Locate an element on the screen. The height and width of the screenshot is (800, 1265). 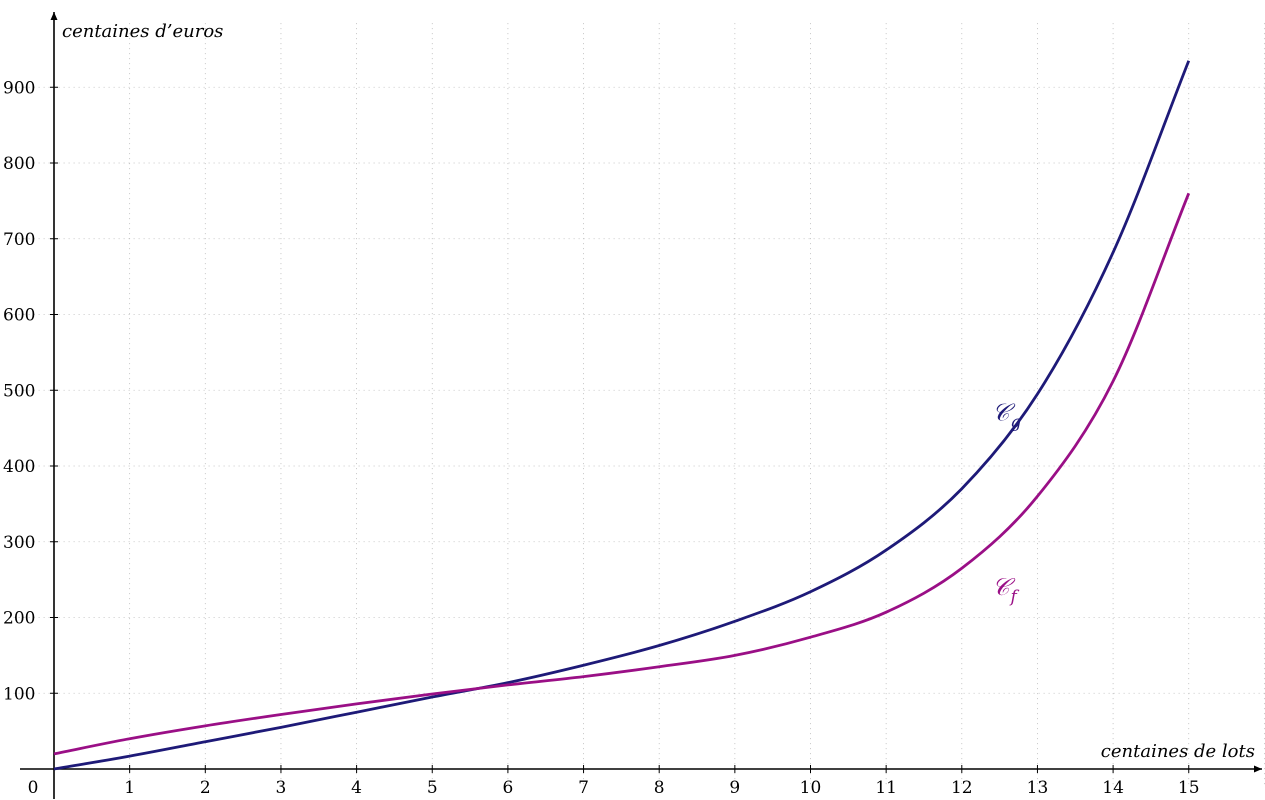
y-tick-label: 400 is located at coordinates (19, 467).